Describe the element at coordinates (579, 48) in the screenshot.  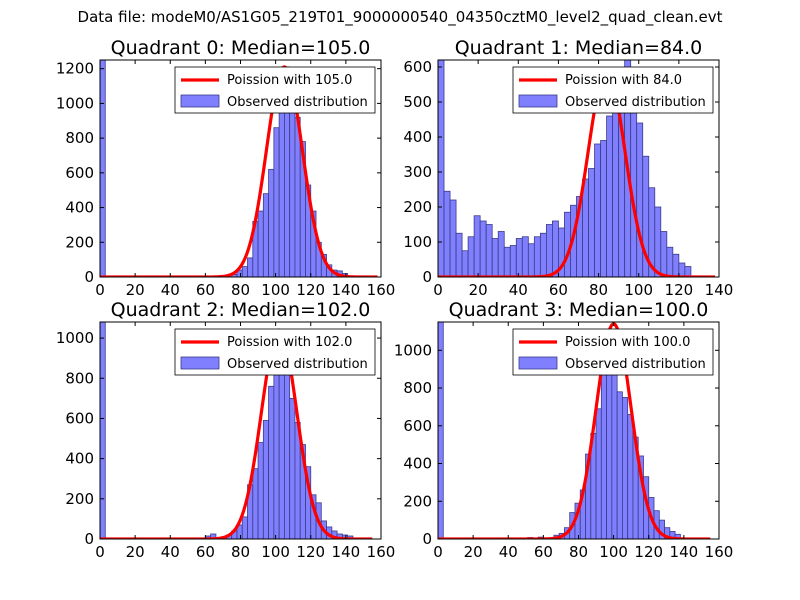
I see `chart-title: Quadrant 1: Median=84.0` at that location.